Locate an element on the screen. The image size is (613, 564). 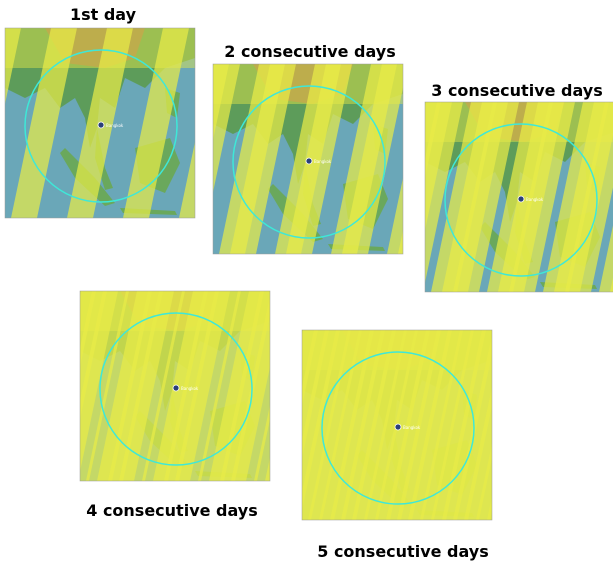
panel-title: 3 consecutive days is located at coordinates (517, 90).